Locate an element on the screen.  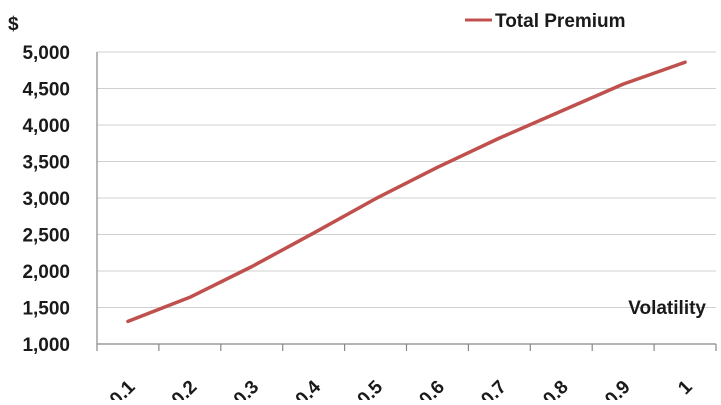
y-tick-label: 3,000 is located at coordinates (46, 199).